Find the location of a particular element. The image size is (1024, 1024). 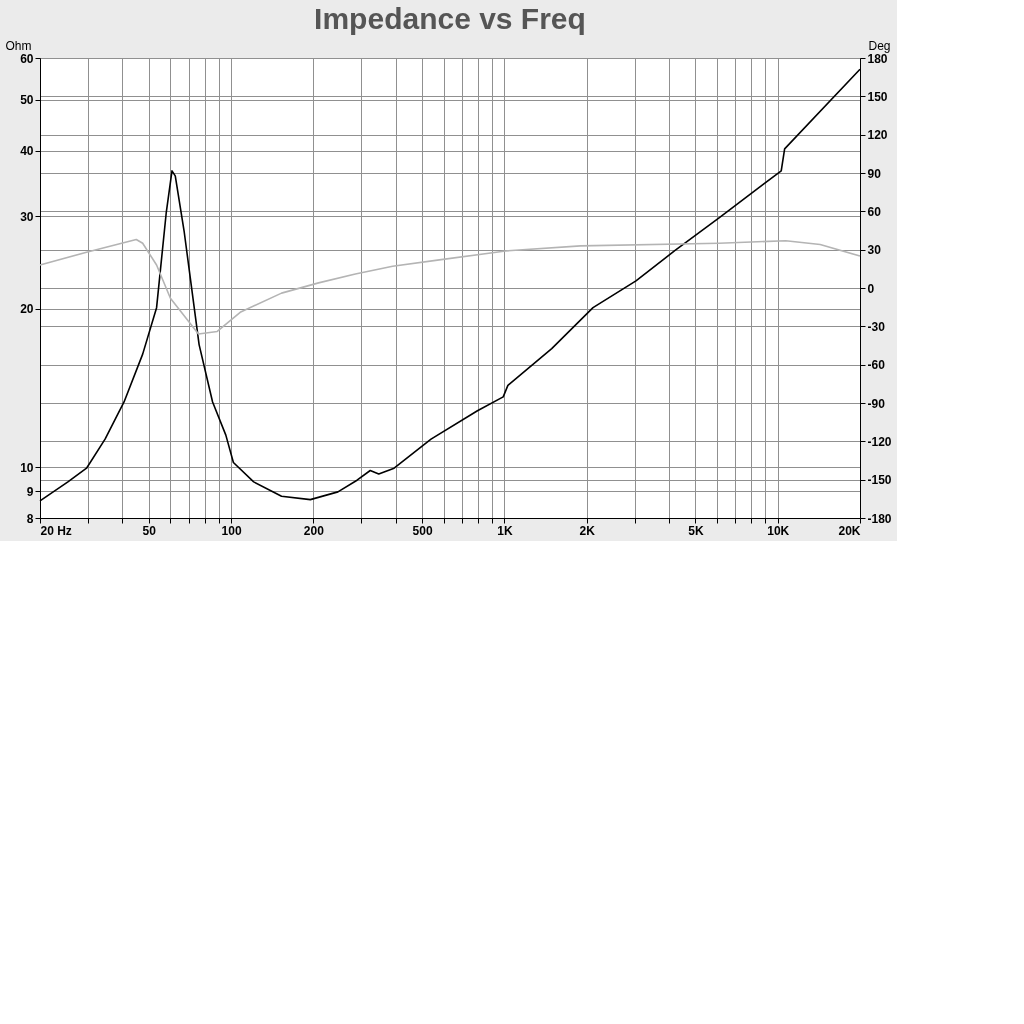

y-tick-label: 10 is located at coordinates (27, 467).